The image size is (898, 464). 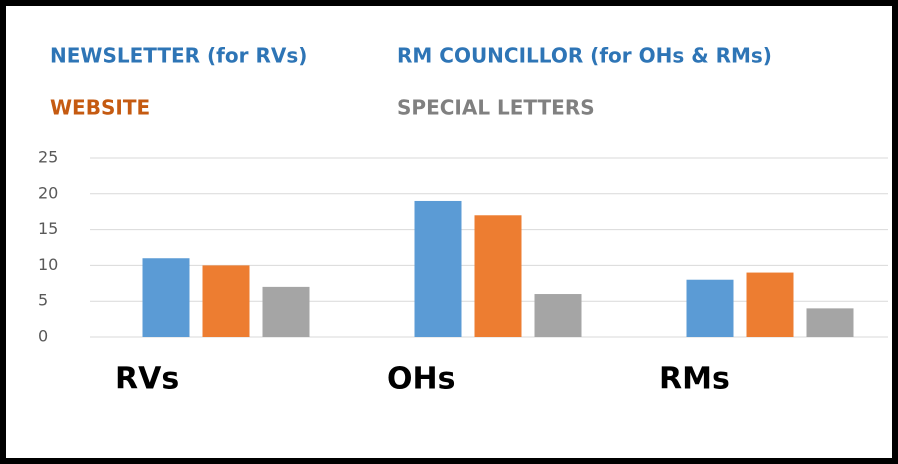 What do you see at coordinates (100, 108) in the screenshot?
I see `legend-label: WEBSITE` at bounding box center [100, 108].